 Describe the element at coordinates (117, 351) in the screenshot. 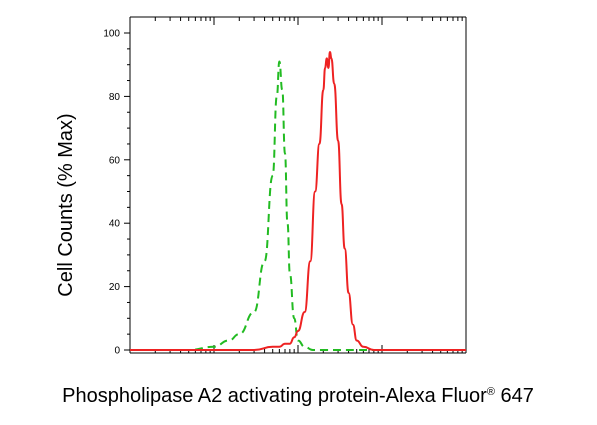

I see `y-tick-label: 0` at that location.